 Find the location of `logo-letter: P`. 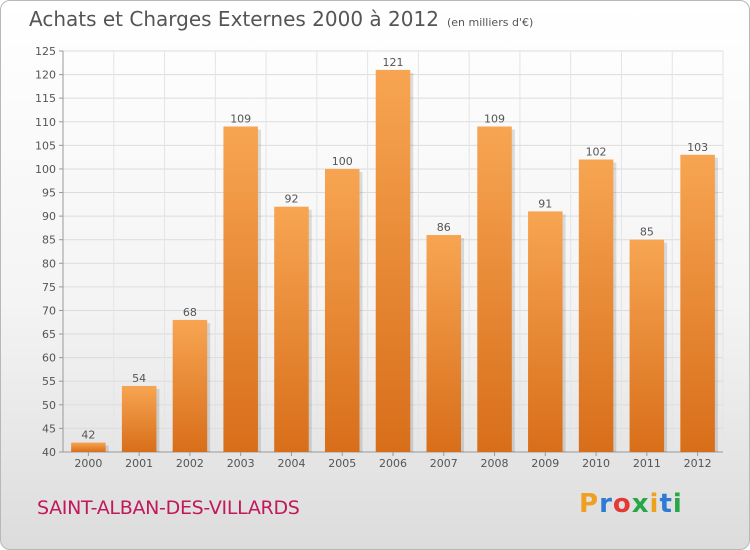

logo-letter: P is located at coordinates (589, 504).